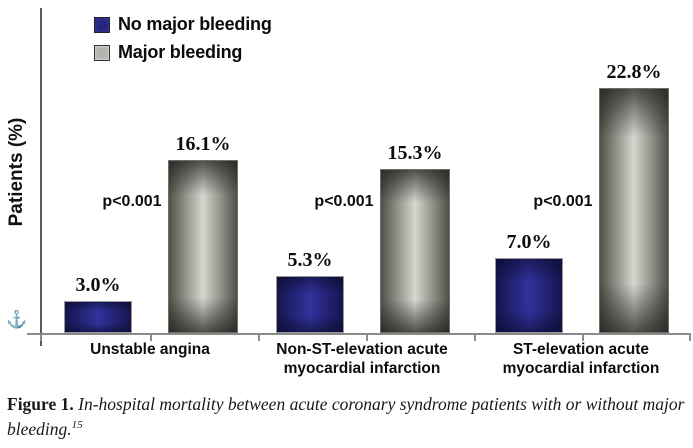 The height and width of the screenshot is (448, 693). What do you see at coordinates (415, 153) in the screenshot?
I see `value-label-major-bleeding-2: 15.3%` at bounding box center [415, 153].